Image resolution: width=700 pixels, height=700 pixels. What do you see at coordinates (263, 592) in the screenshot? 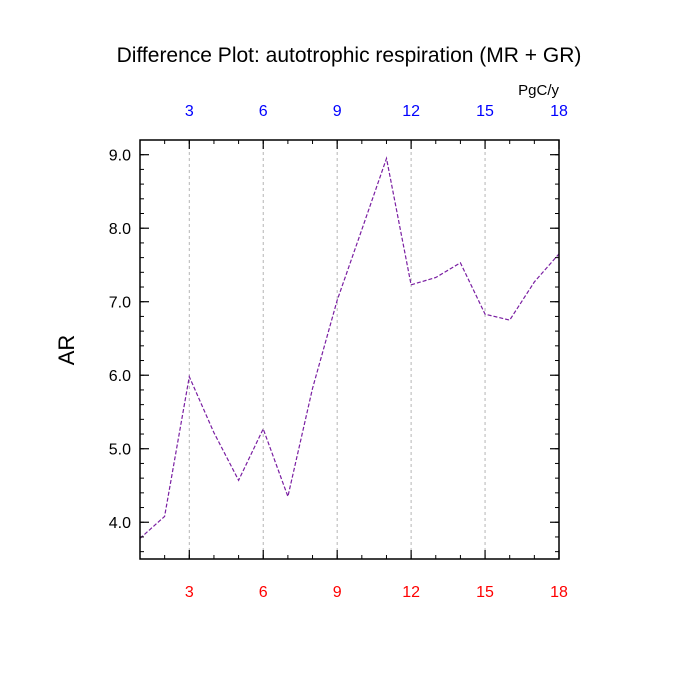
I see `x-tick-label-bottom: 6` at bounding box center [263, 592].